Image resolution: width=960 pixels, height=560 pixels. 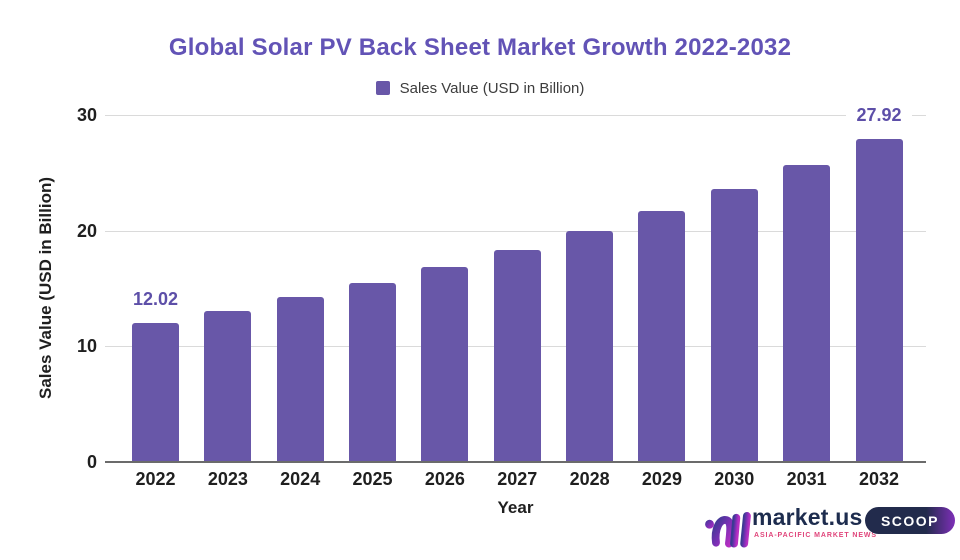 I want to click on bar-value-label-2032: 27.92, so click(x=879, y=115).